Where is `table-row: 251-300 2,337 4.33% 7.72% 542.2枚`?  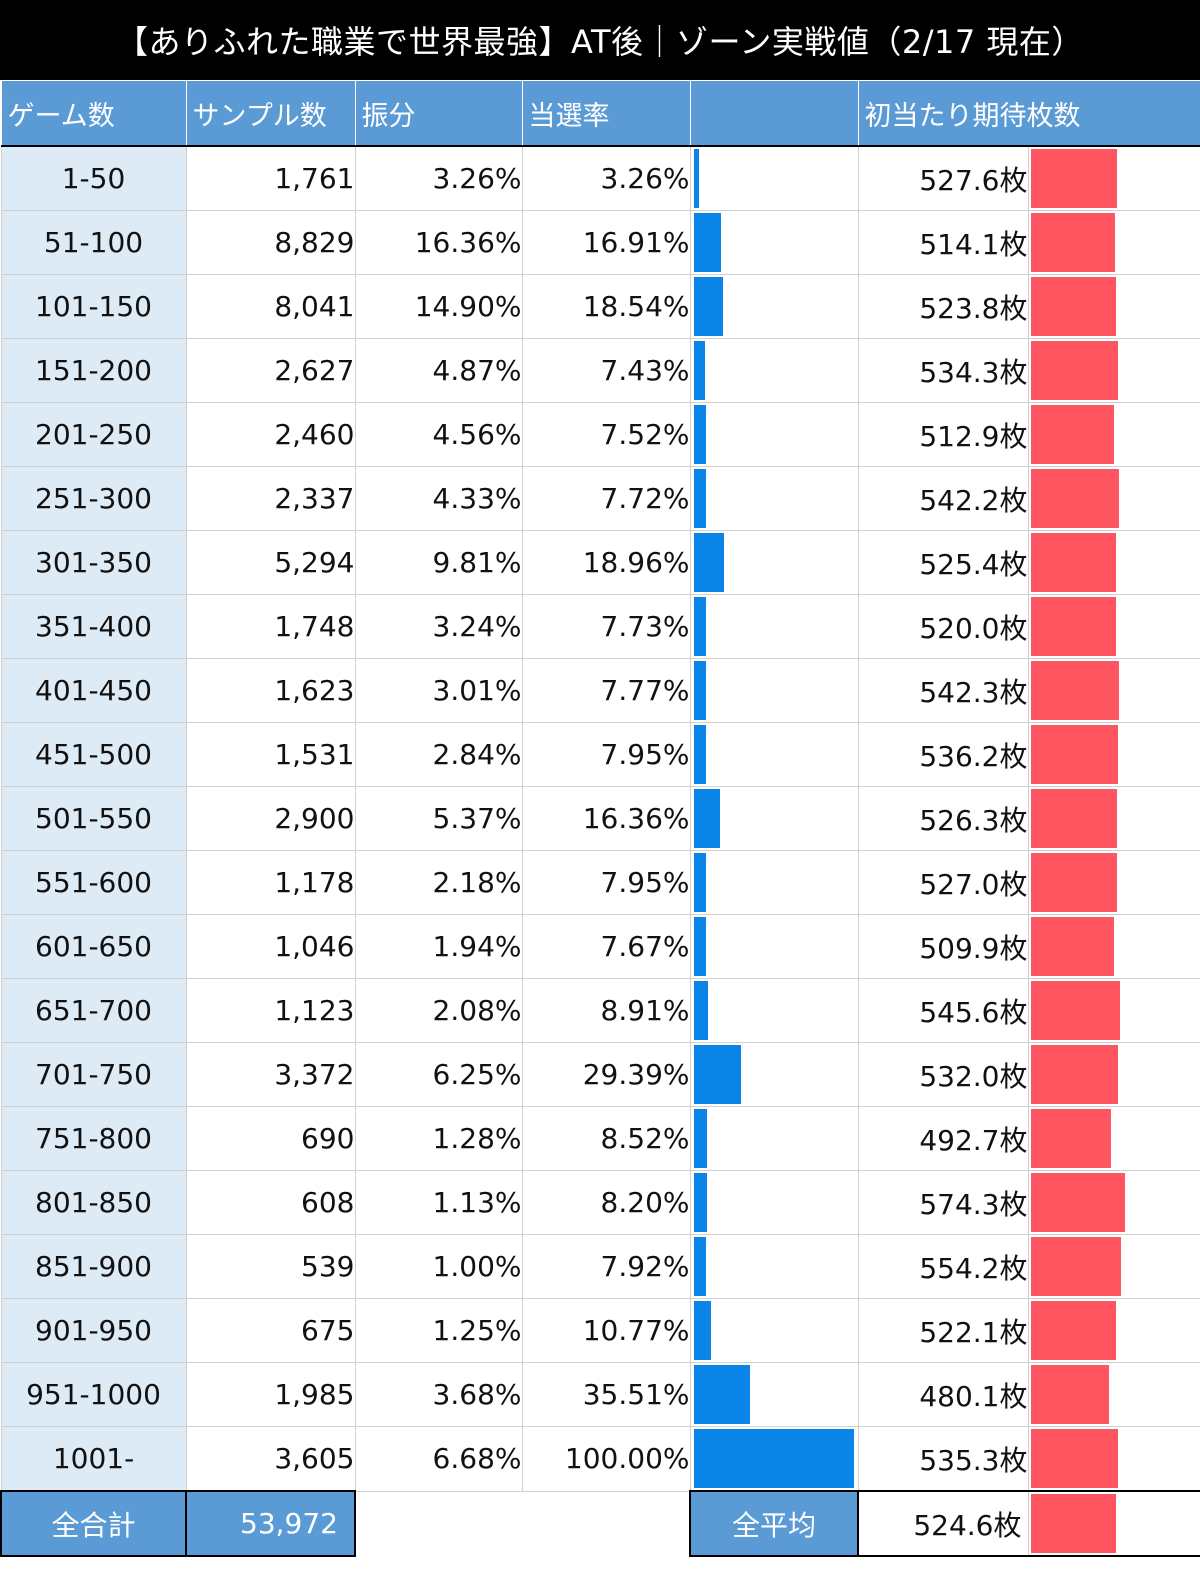
table-row: 251-300 2,337 4.33% 7.72% 542.2枚 is located at coordinates (600, 498).